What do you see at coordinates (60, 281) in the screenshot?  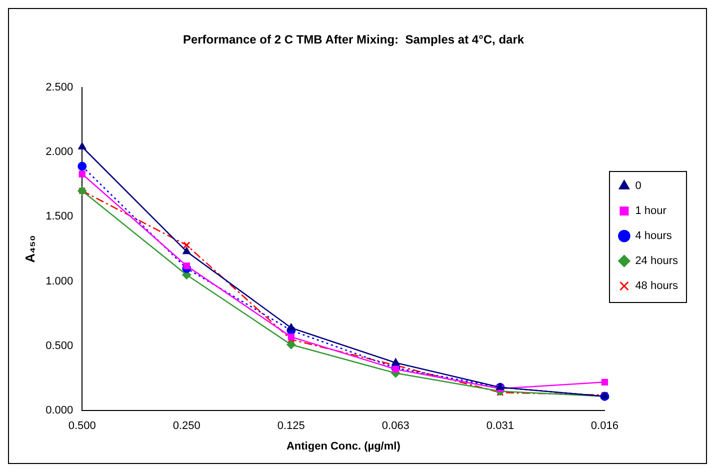 I see `y-tick-label: 1.000` at bounding box center [60, 281].